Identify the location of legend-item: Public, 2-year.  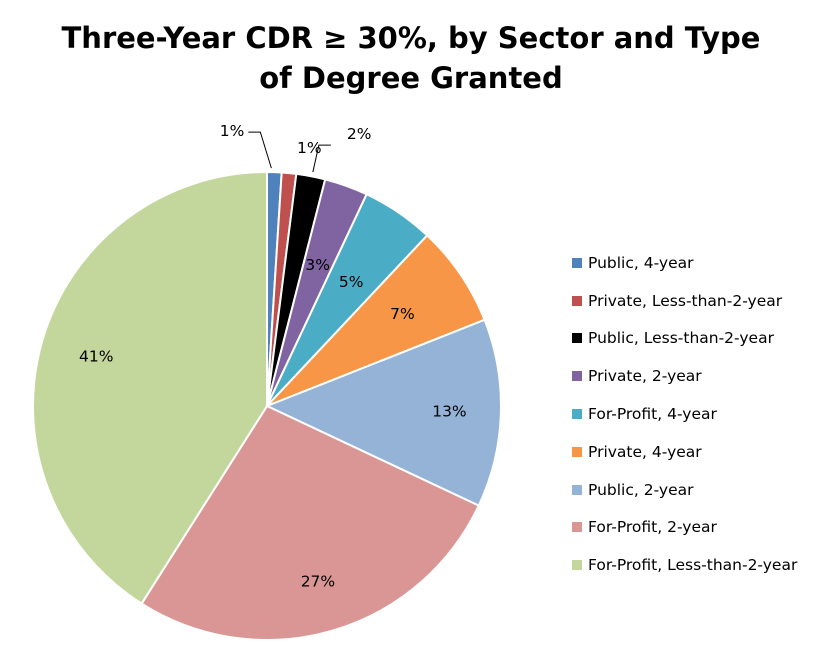
(684, 490).